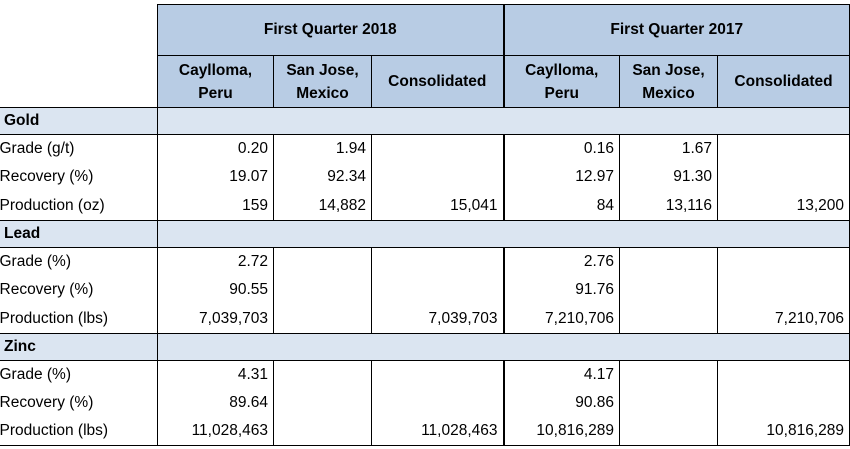 The width and height of the screenshot is (850, 449). Describe the element at coordinates (79, 346) in the screenshot. I see `section-label: Zinc` at that location.